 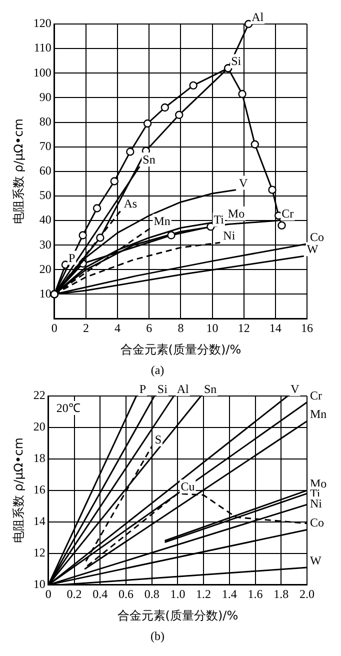 I want to click on x-tick-label: 1.8, so click(x=281, y=594).